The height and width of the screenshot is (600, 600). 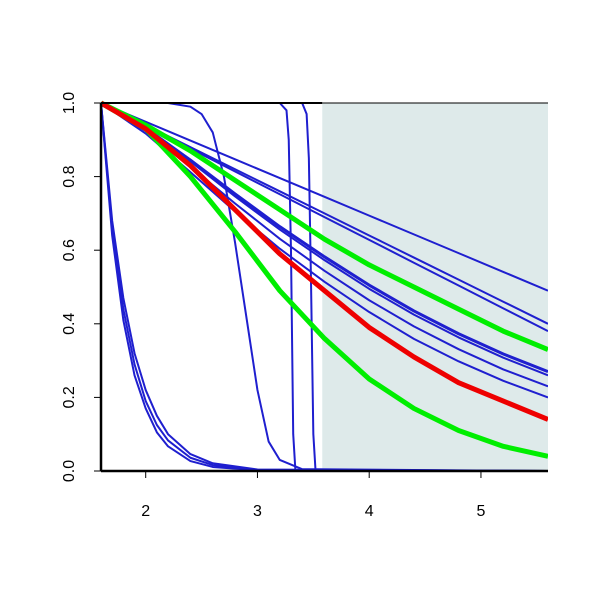 I want to click on x-tick-label: 2, so click(x=145, y=511).